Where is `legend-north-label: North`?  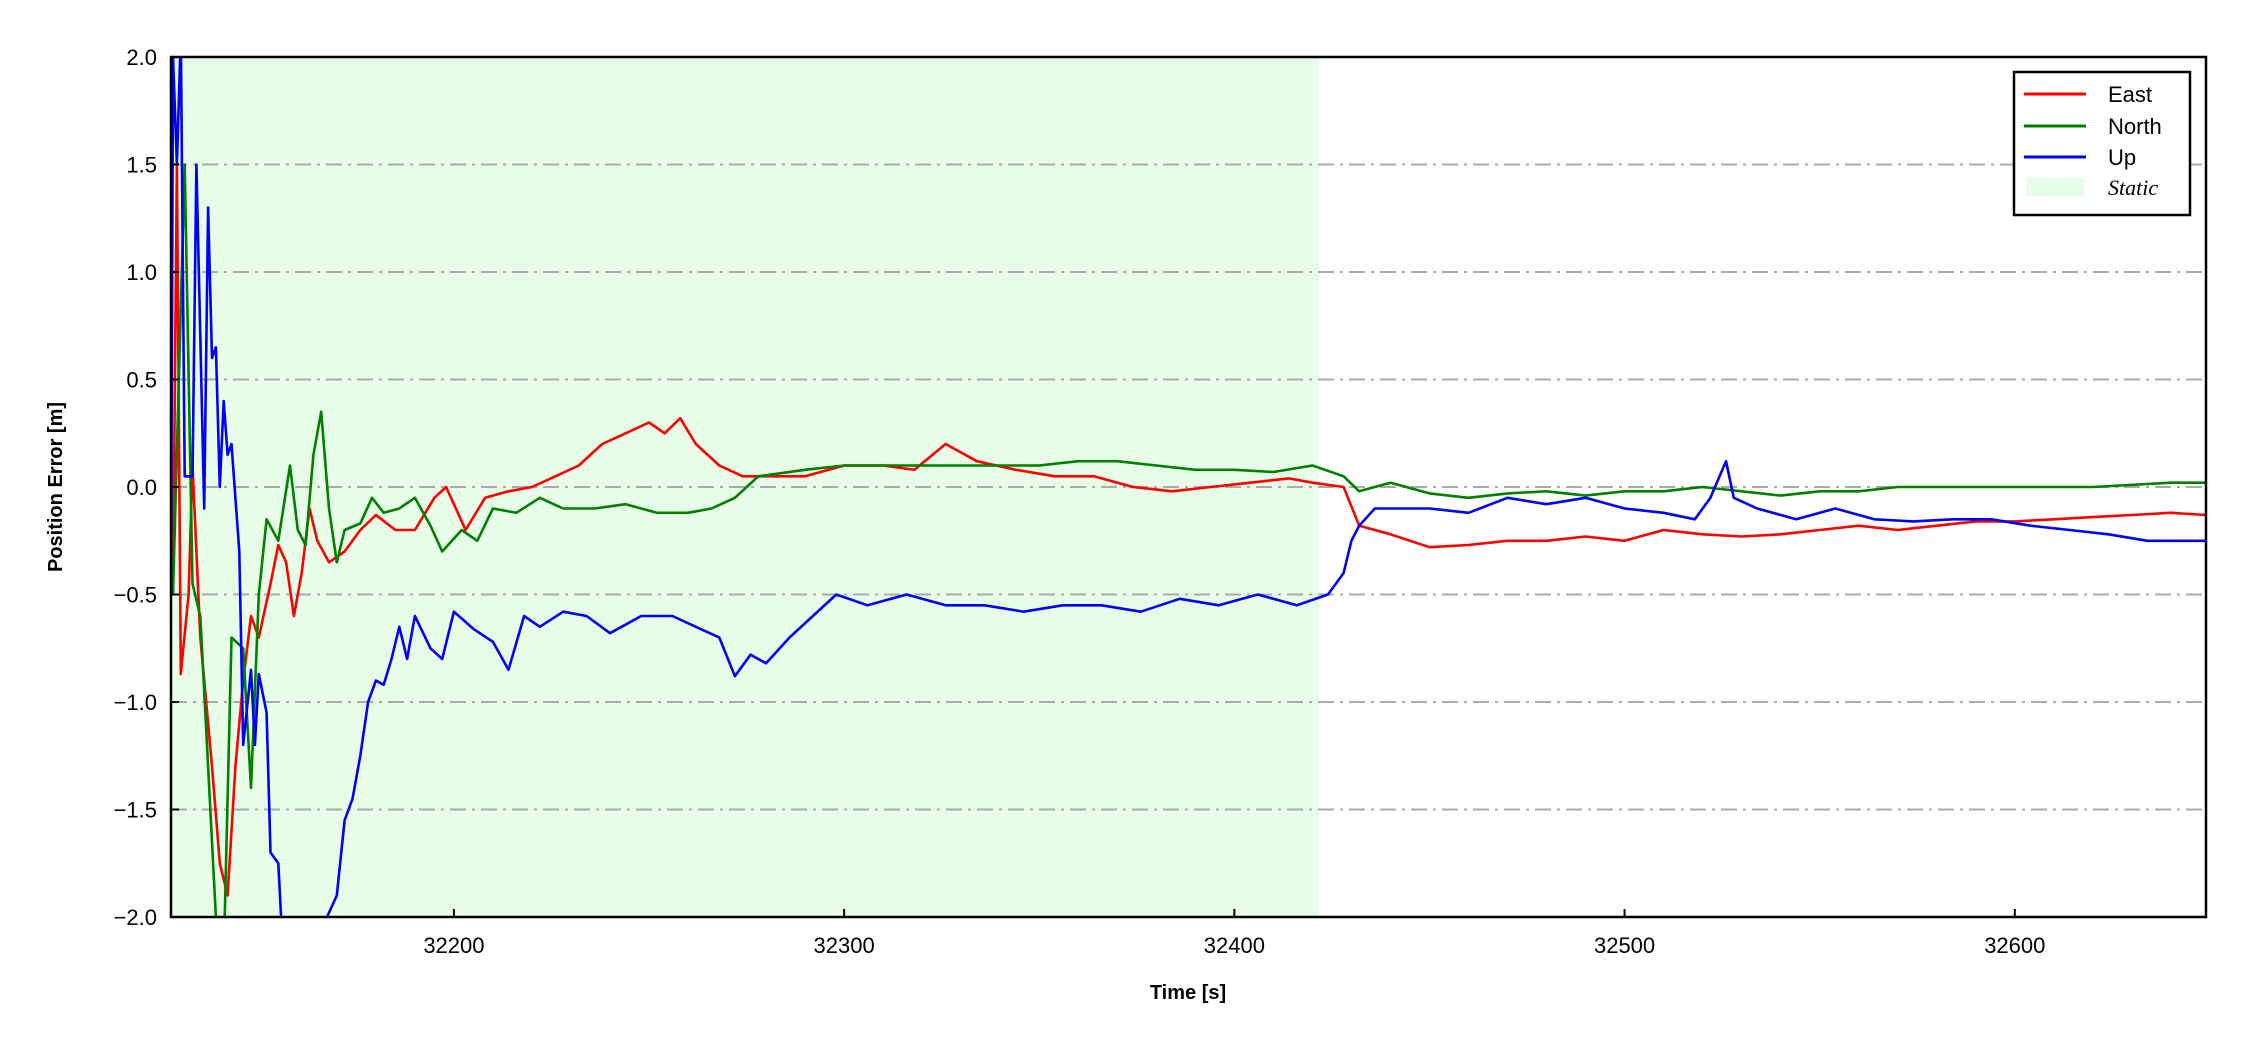
legend-north-label: North is located at coordinates (2135, 126).